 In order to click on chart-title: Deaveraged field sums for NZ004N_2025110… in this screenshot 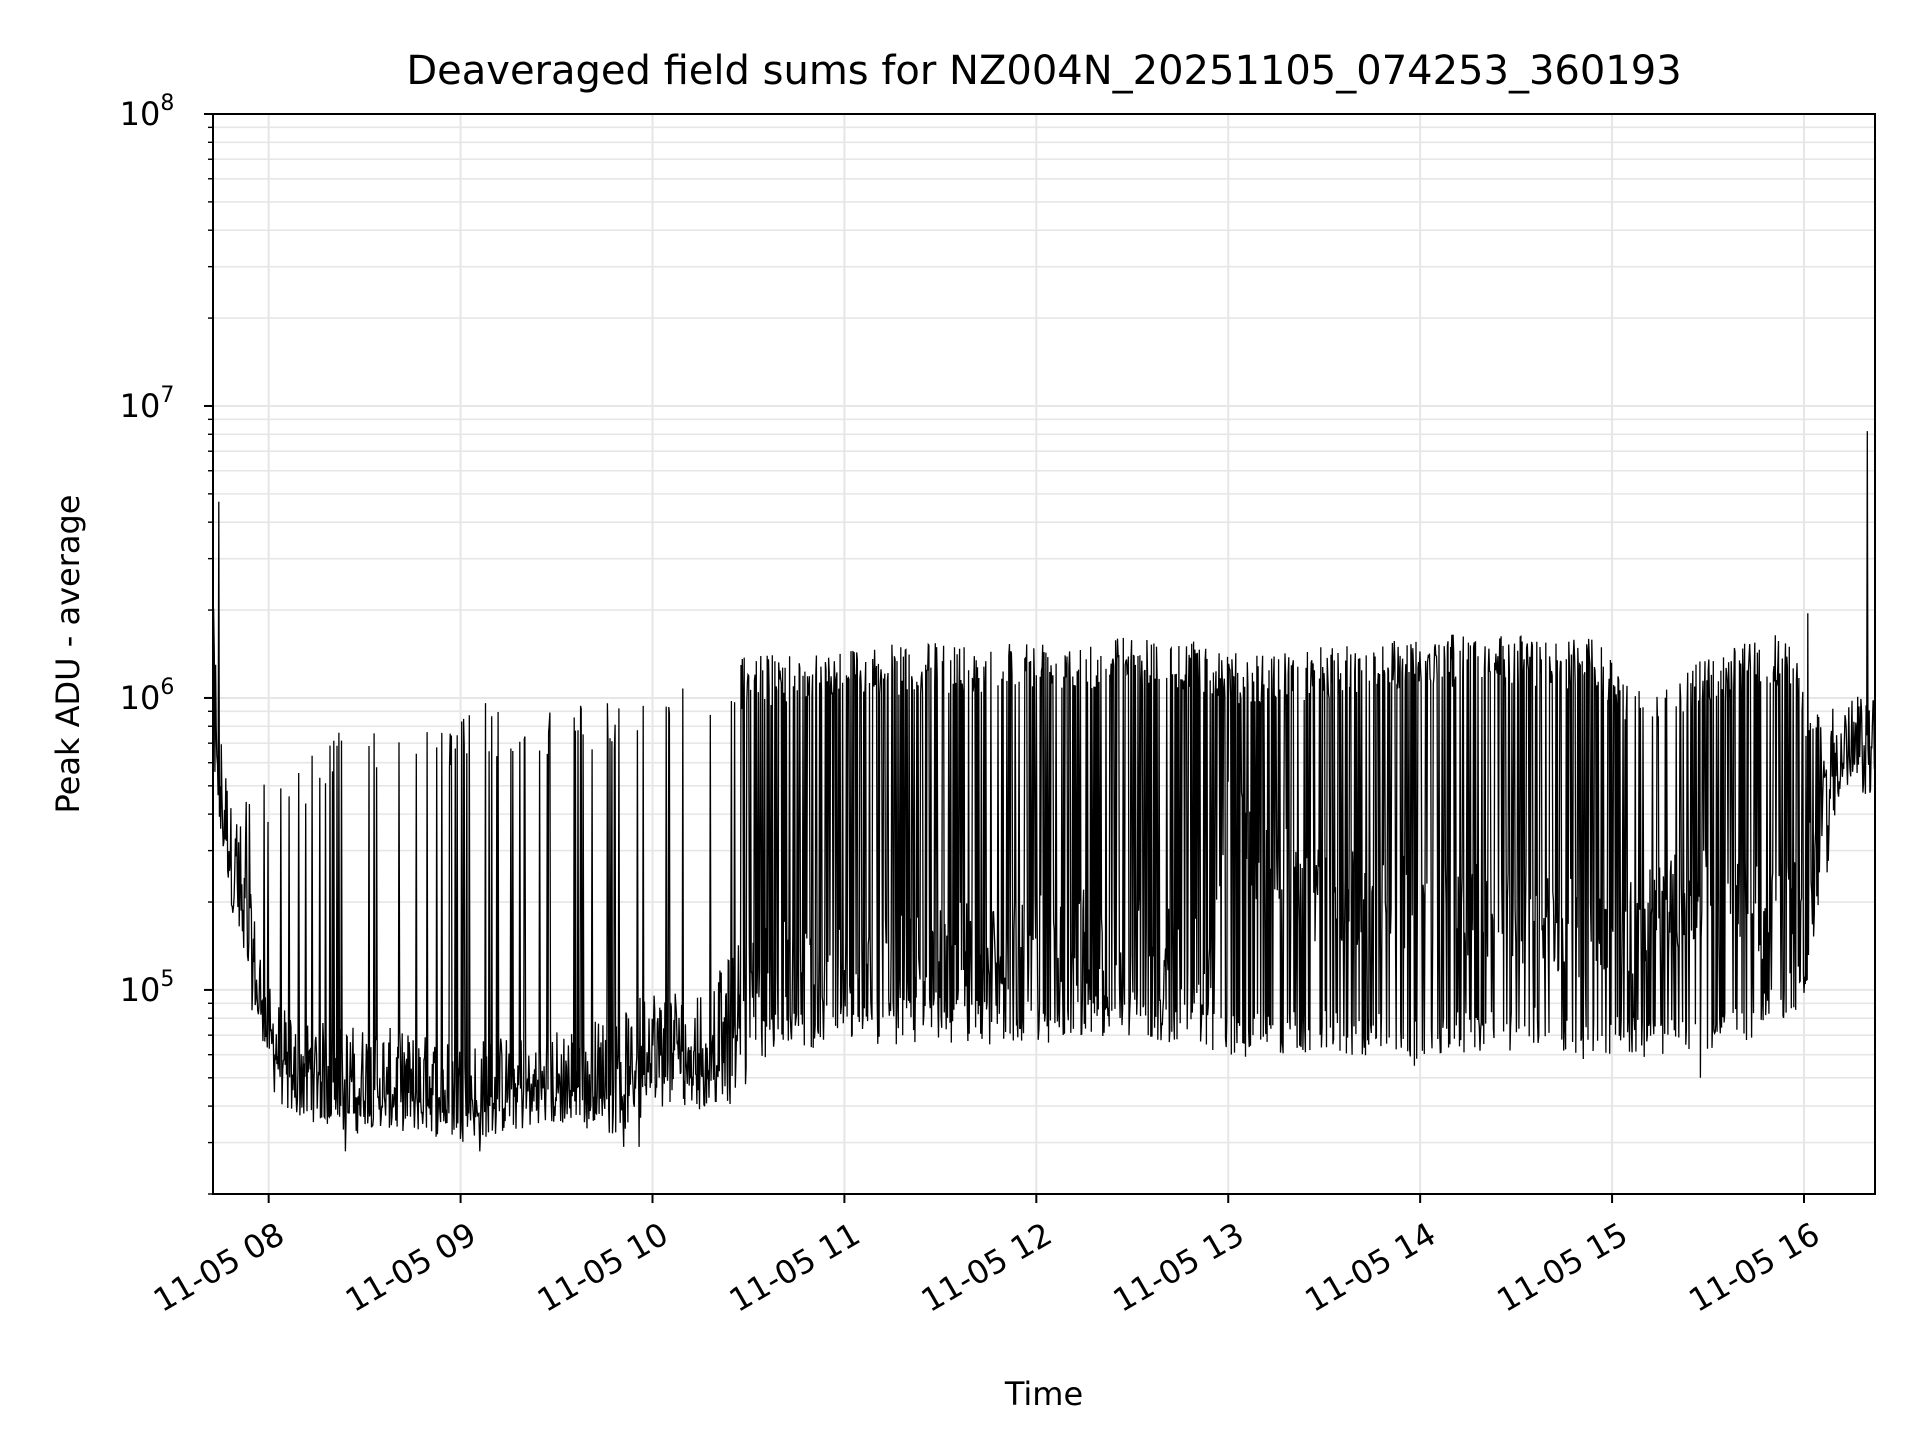, I will do `click(1043, 71)`.